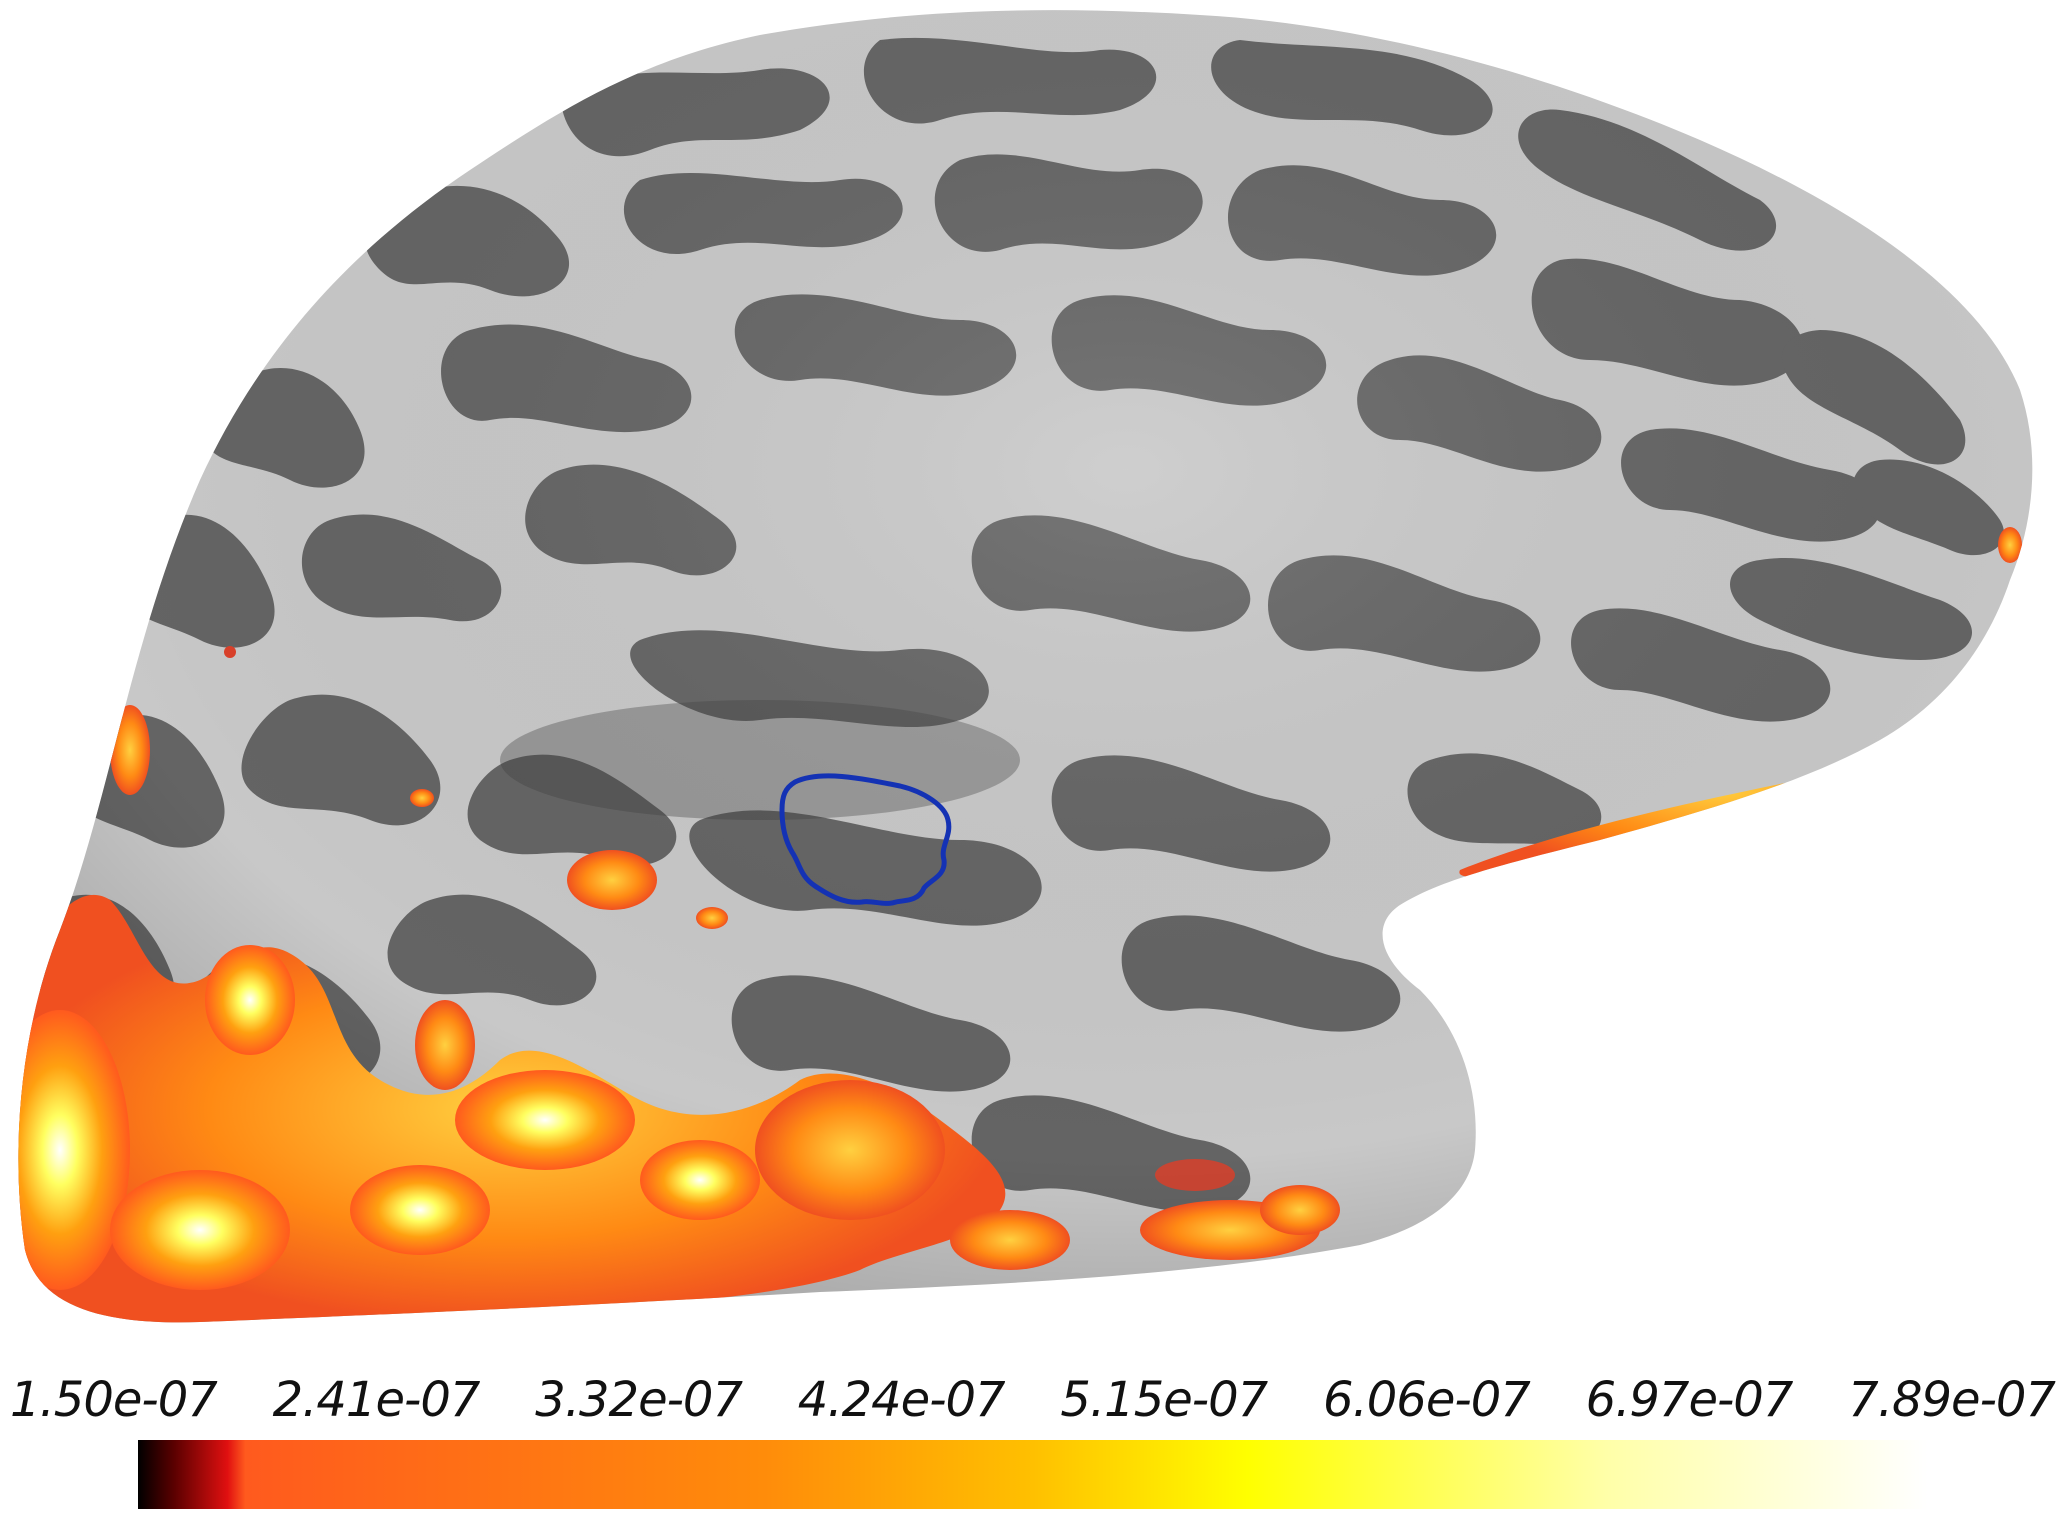  Describe the element at coordinates (1952, 1400) in the screenshot. I see `colorbar-tick-label: 7.89e-07` at that location.